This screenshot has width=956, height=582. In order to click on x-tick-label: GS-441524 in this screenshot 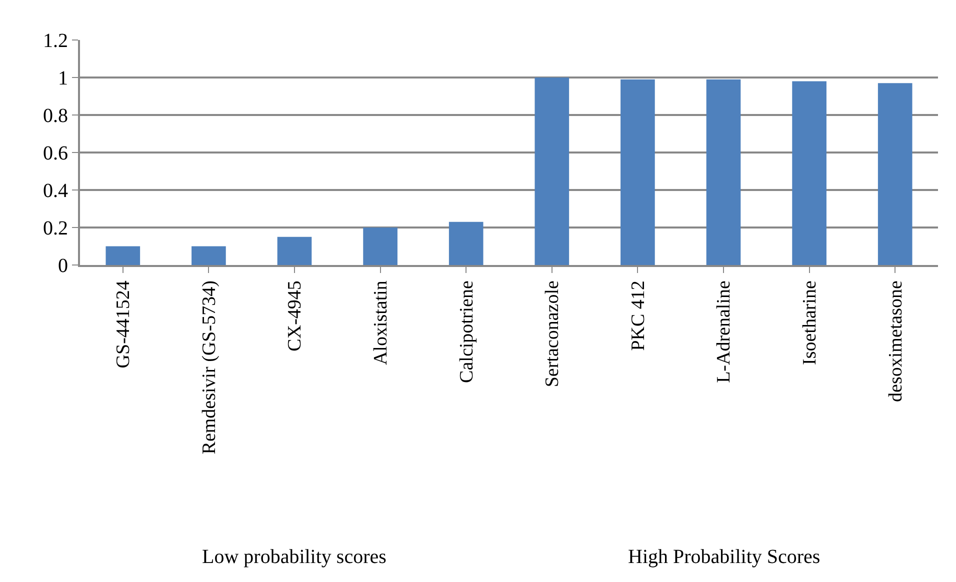, I will do `click(123, 324)`.